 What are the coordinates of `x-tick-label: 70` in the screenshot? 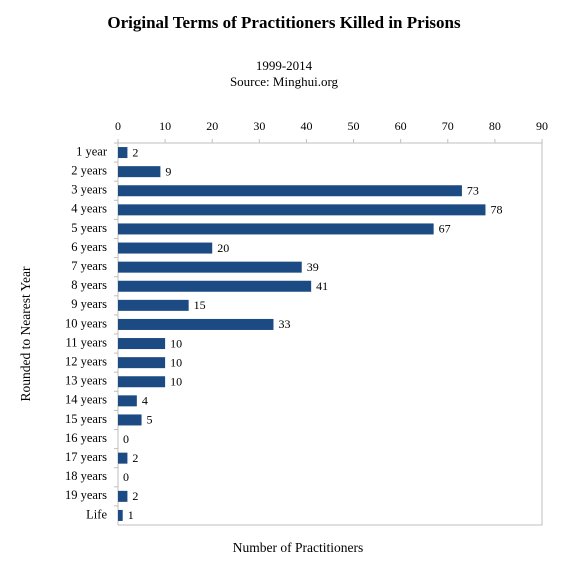 It's located at (448, 126).